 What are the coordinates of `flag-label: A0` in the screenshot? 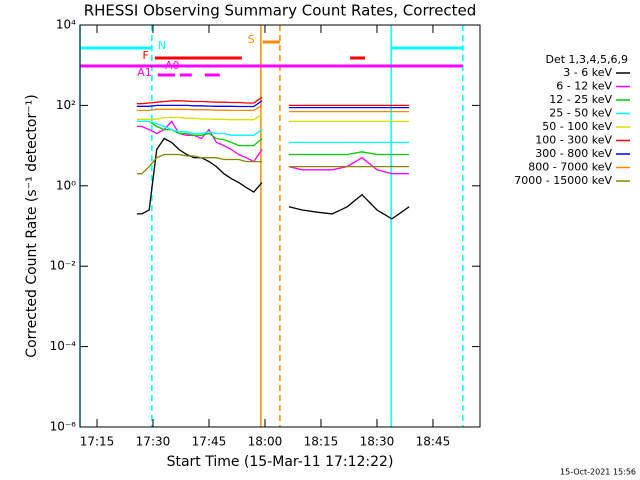 It's located at (172, 65).